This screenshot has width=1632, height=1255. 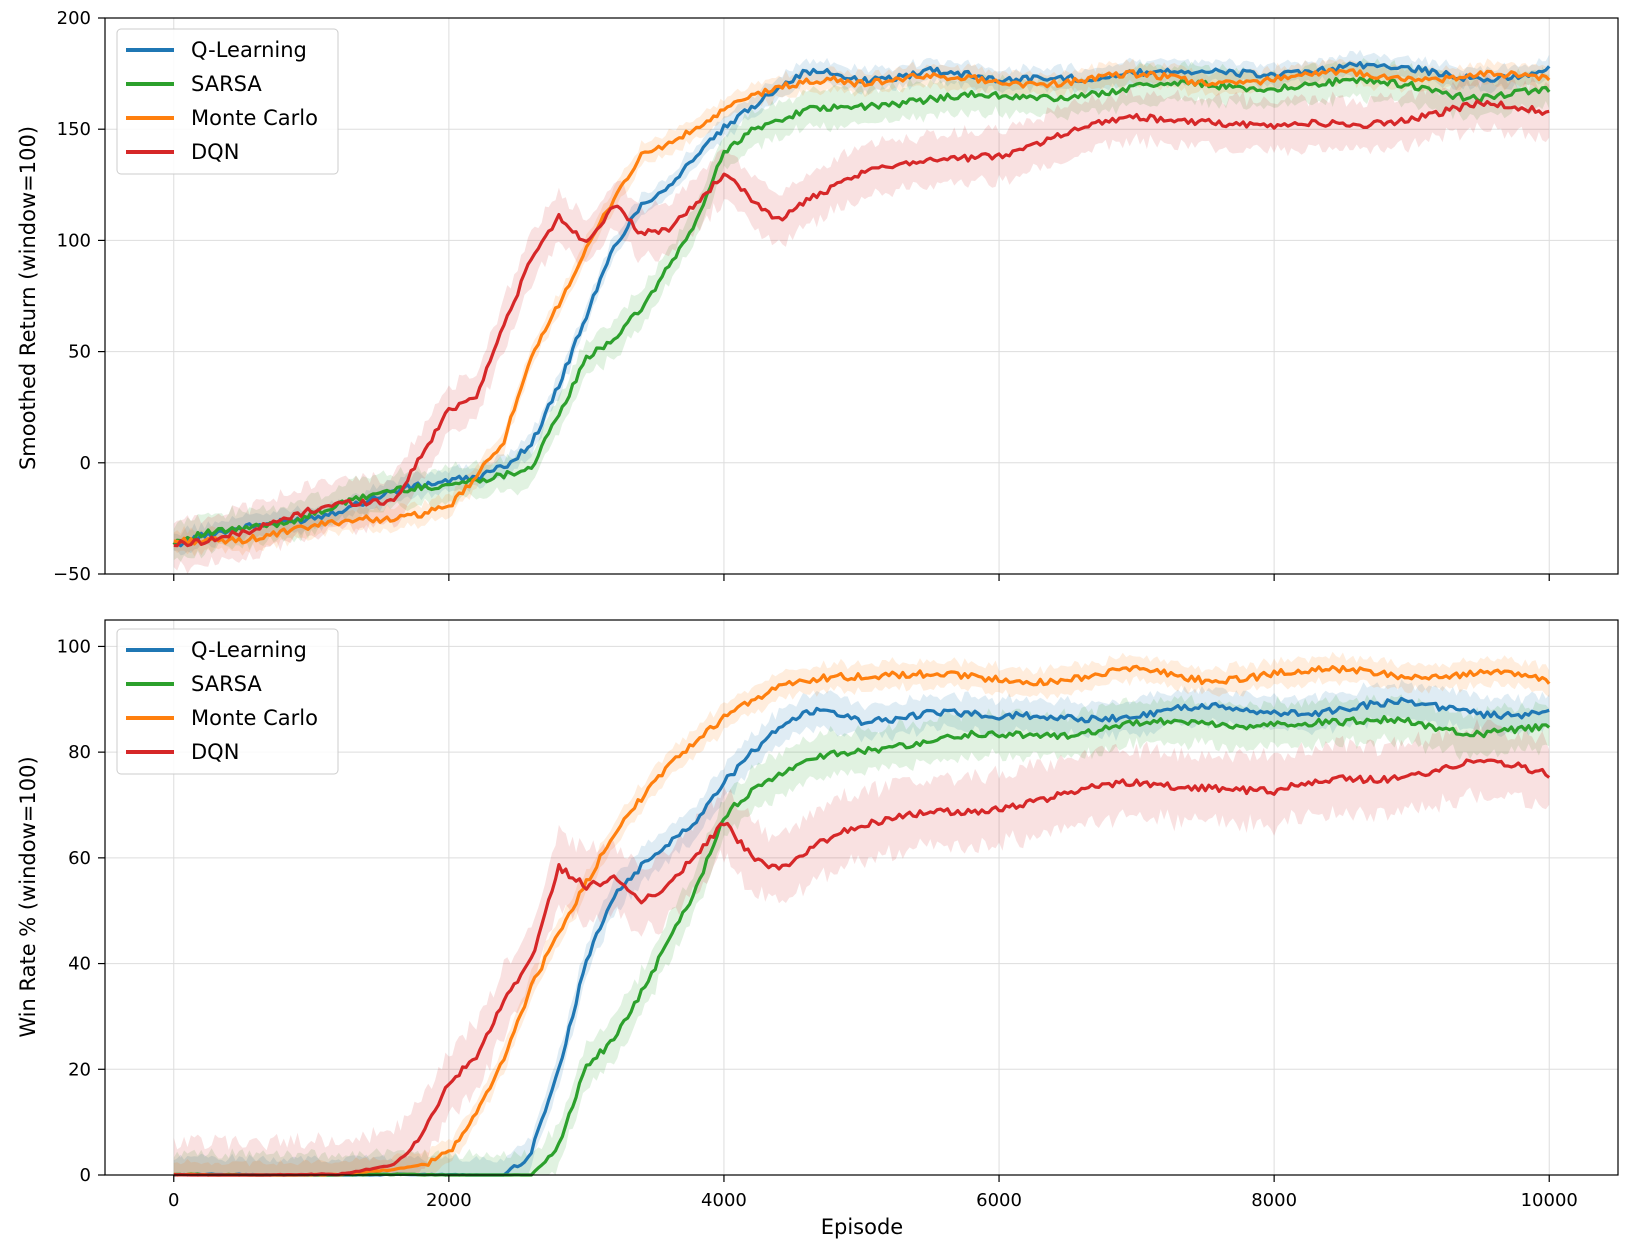 I want to click on winrate-y-tick-label: 60, so click(x=79, y=858).